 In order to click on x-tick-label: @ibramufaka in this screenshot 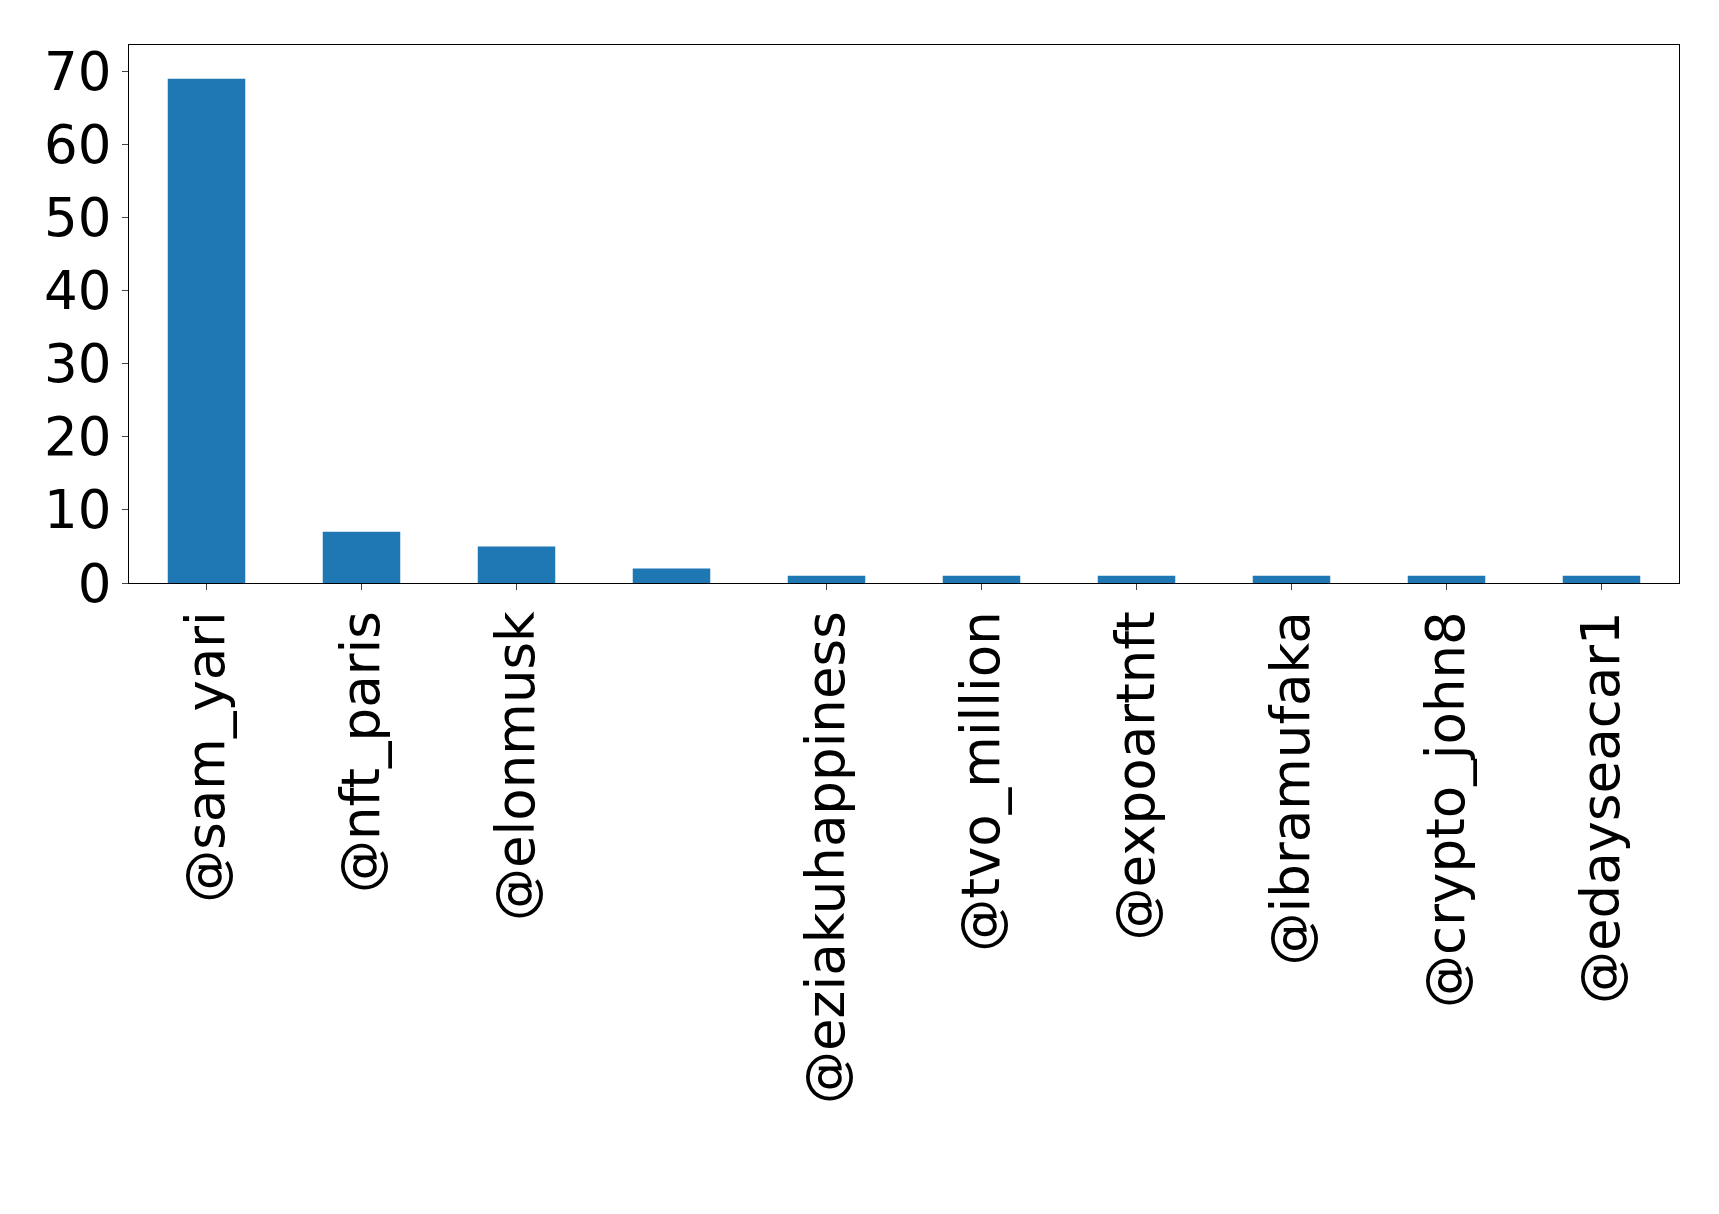, I will do `click(1290, 788)`.